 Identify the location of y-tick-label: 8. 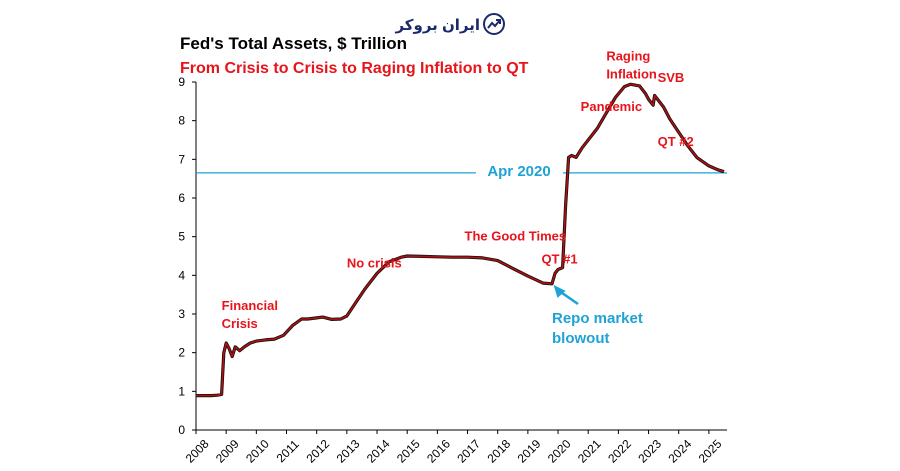
(181, 121).